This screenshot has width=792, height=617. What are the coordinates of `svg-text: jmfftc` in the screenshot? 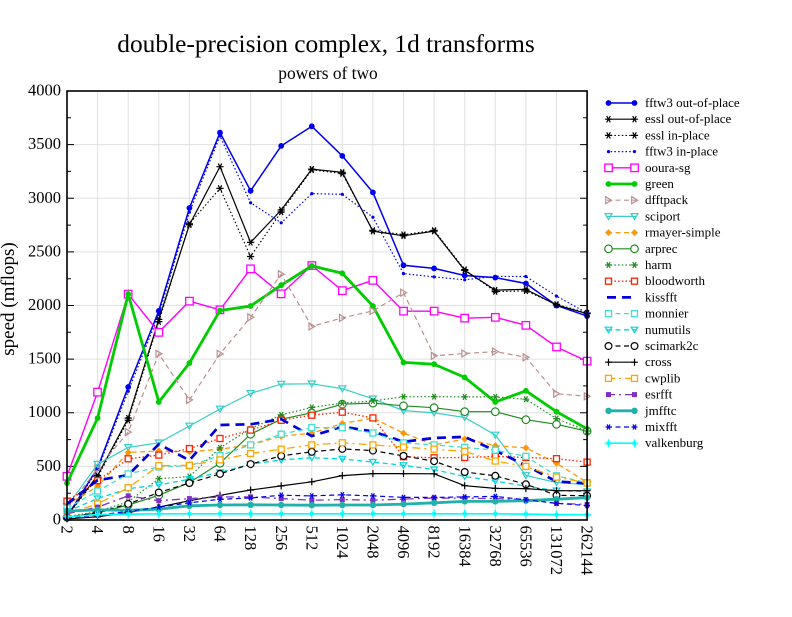 It's located at (660, 410).